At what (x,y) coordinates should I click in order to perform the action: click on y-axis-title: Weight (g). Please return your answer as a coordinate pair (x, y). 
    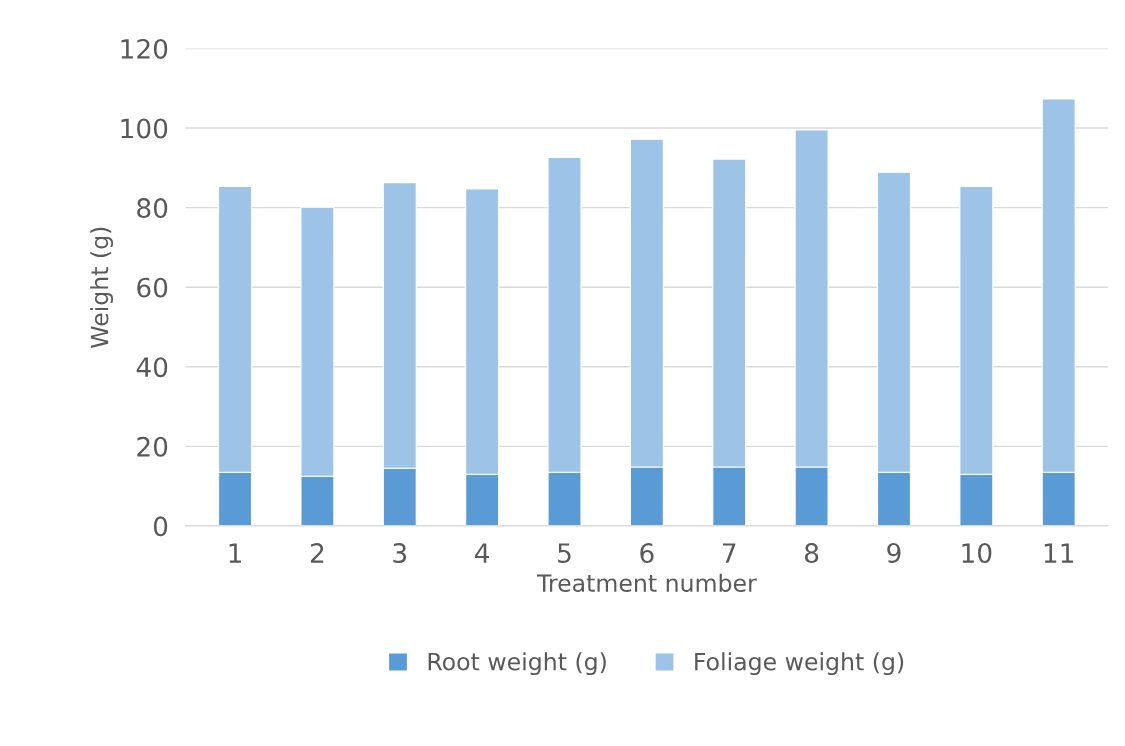
    Looking at the image, I should click on (102, 288).